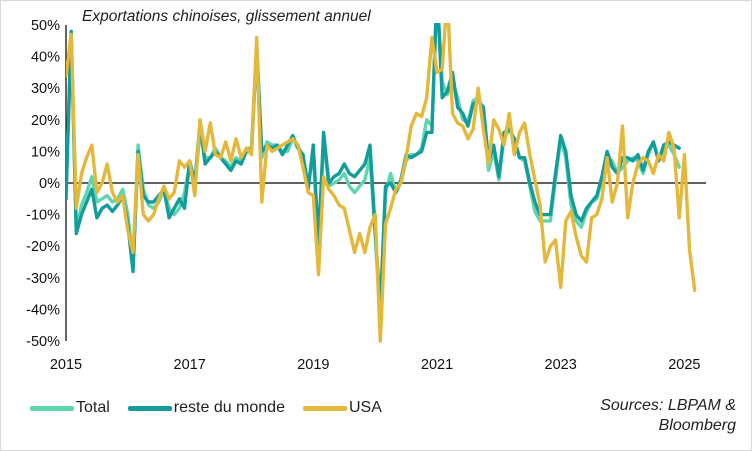  I want to click on y-tick-label: -30%, so click(43, 279).